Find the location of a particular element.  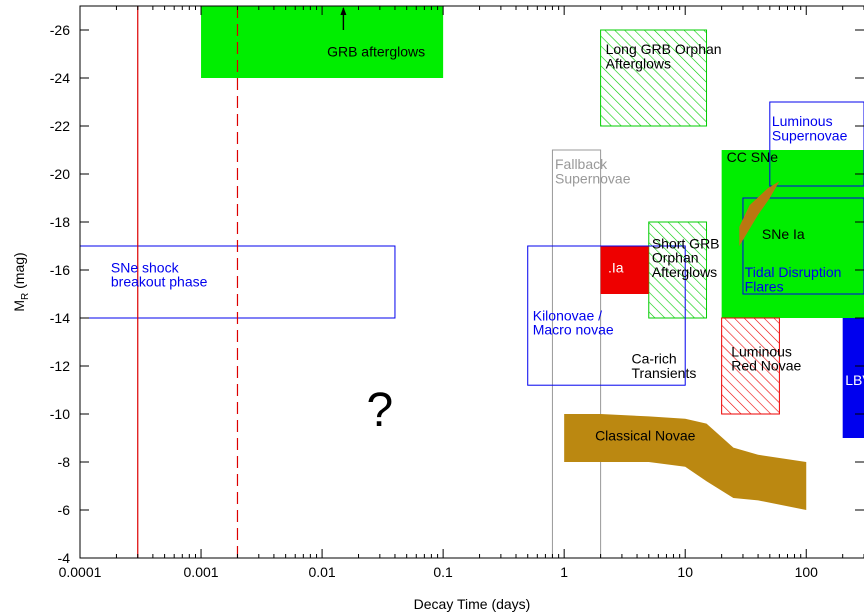

label-long-grb-orphan: Long GRB Orphan Afterglows is located at coordinates (664, 56).